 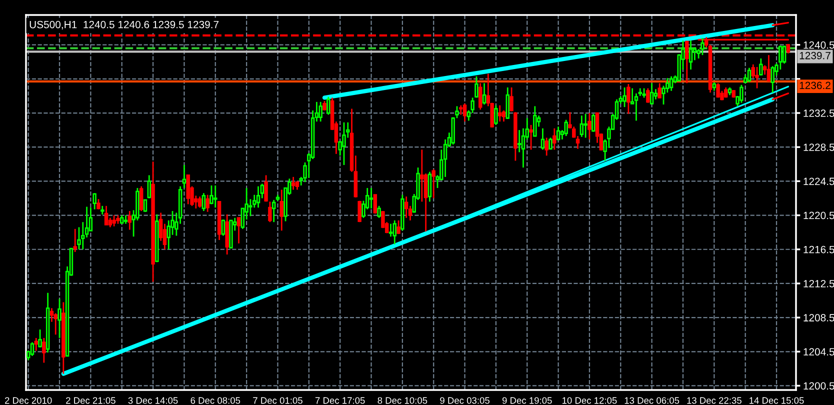 What do you see at coordinates (777, 400) in the screenshot?
I see `x-tick-label: 14 Dec 15:05` at bounding box center [777, 400].